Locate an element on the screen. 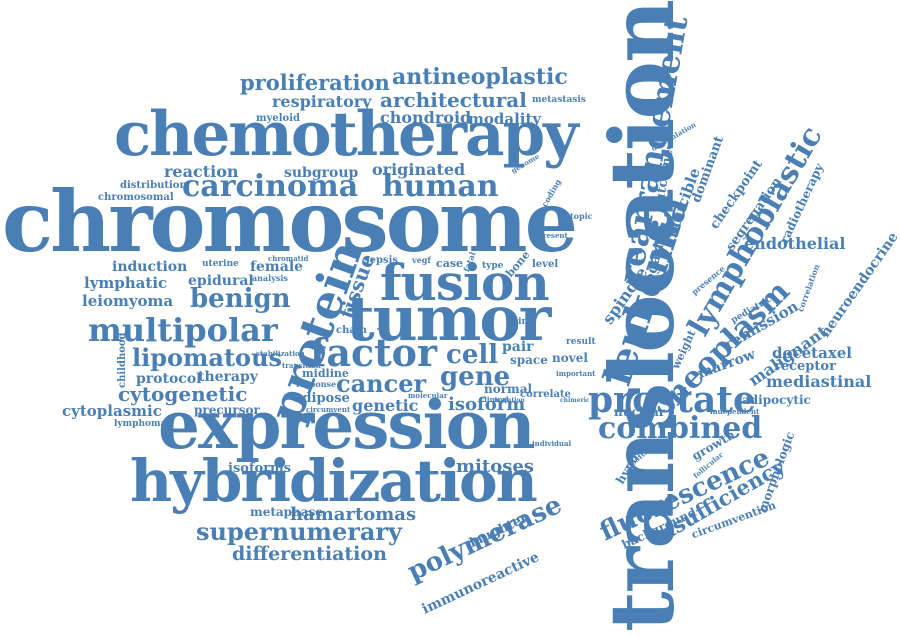  word-ectopic: ectopic is located at coordinates (576, 216).